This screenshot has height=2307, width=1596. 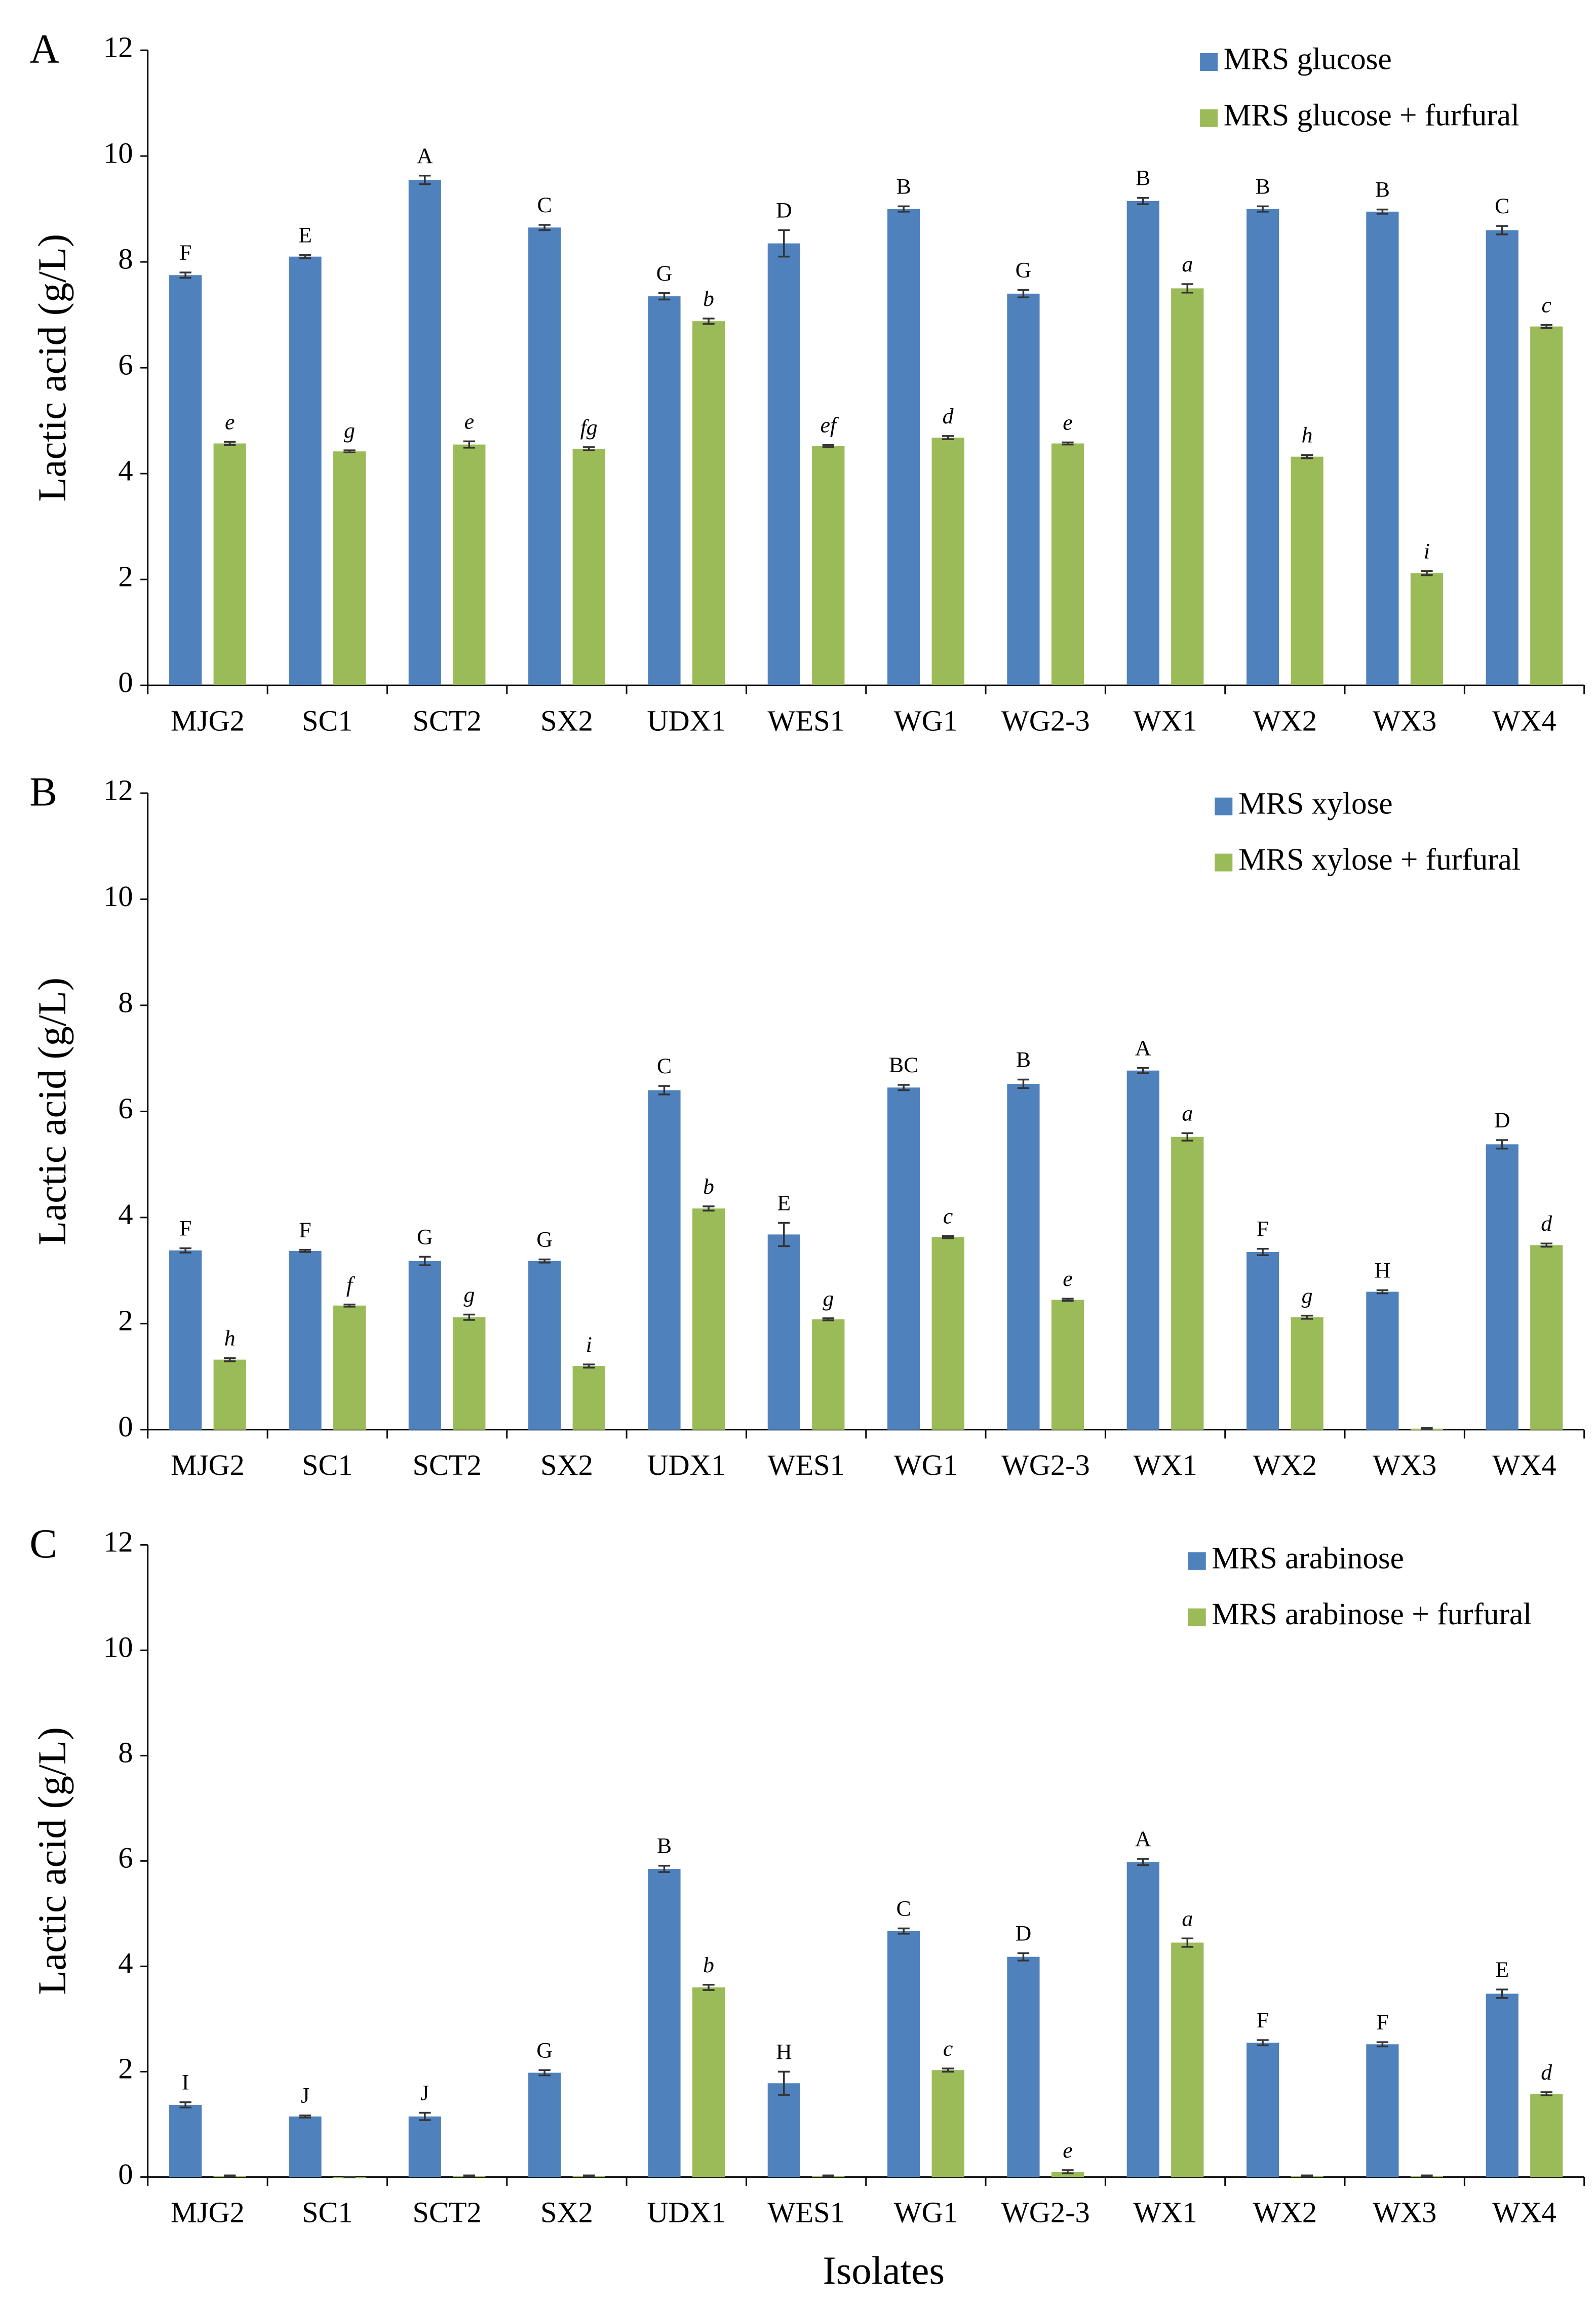 I want to click on significance-letter: A, so click(x=1143, y=1048).